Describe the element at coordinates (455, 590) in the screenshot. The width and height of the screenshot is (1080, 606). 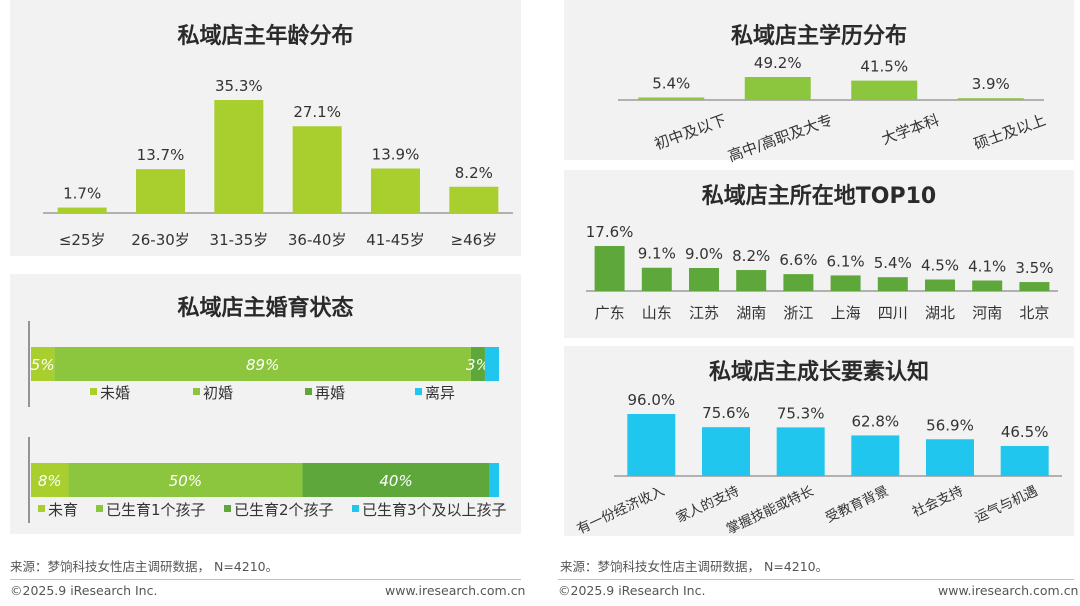
I see `website-left: www.iresearch.com.cn` at that location.